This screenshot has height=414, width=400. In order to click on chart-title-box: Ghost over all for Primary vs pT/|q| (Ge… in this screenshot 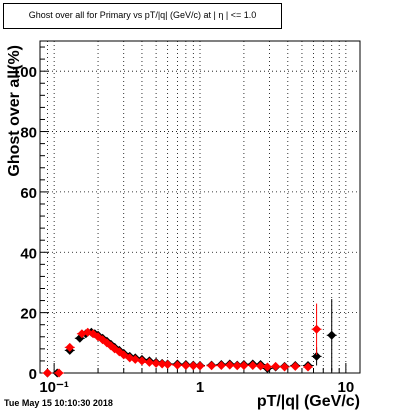, I will do `click(142, 16)`.